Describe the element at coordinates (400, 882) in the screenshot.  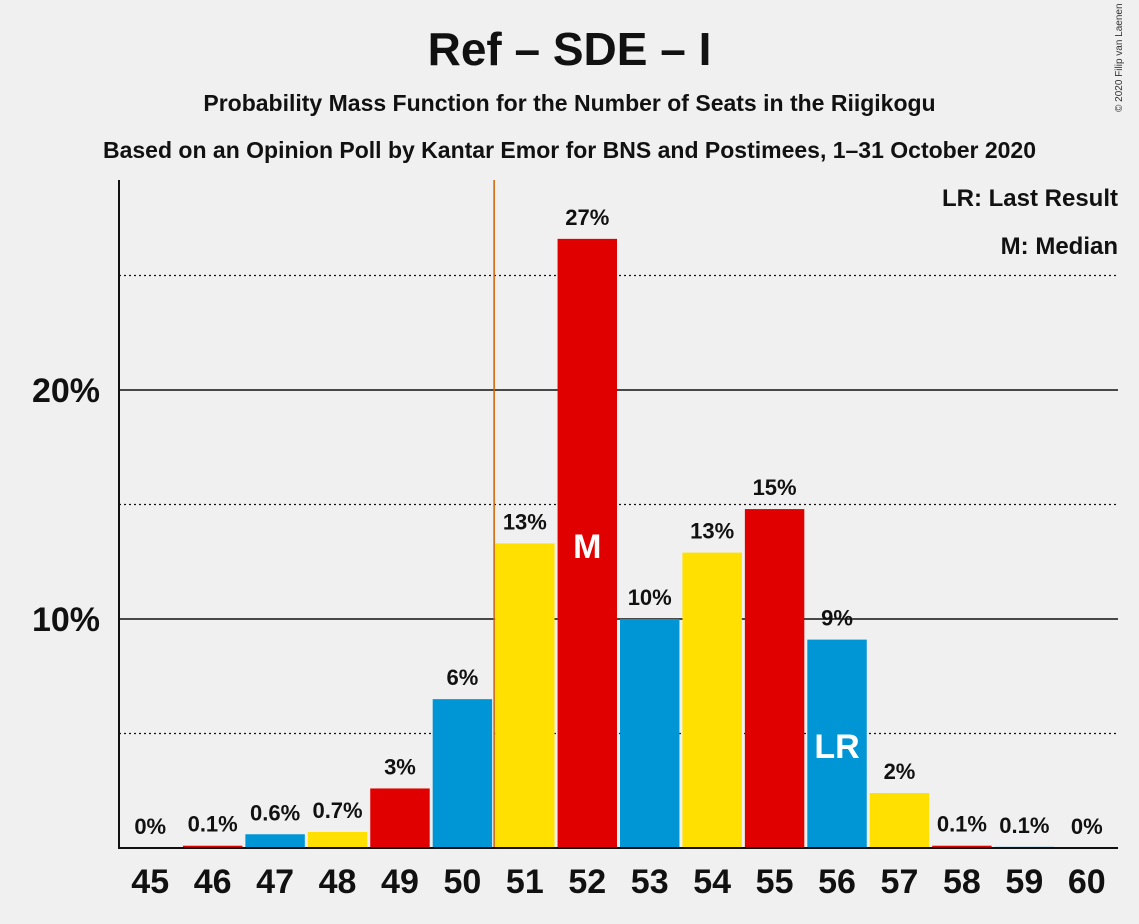
I see `x-tick-label: 49` at that location.